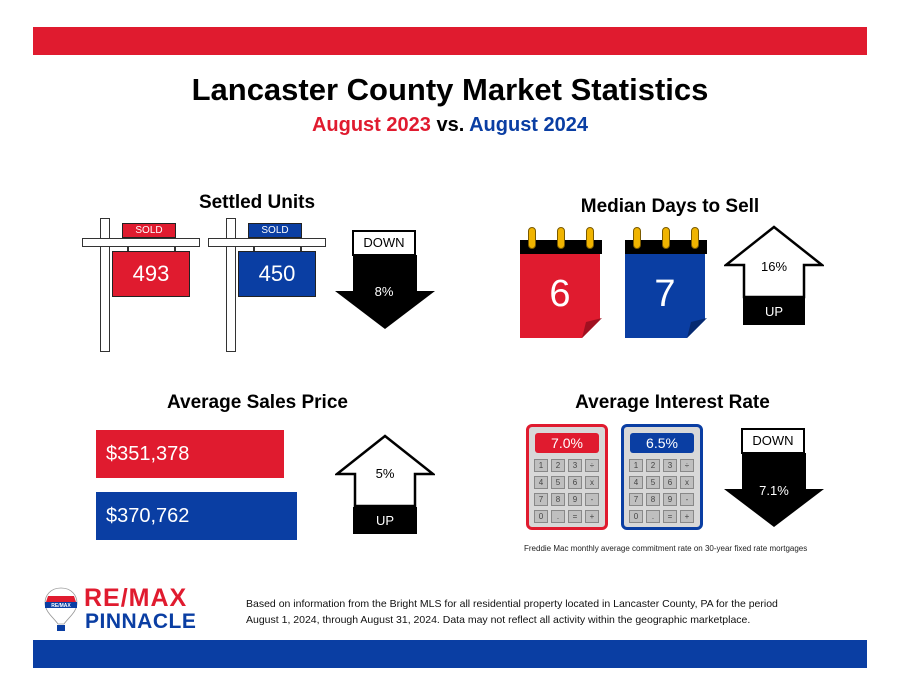  I want to click on interest-rate-2023-value: 7.0%, so click(567, 443).